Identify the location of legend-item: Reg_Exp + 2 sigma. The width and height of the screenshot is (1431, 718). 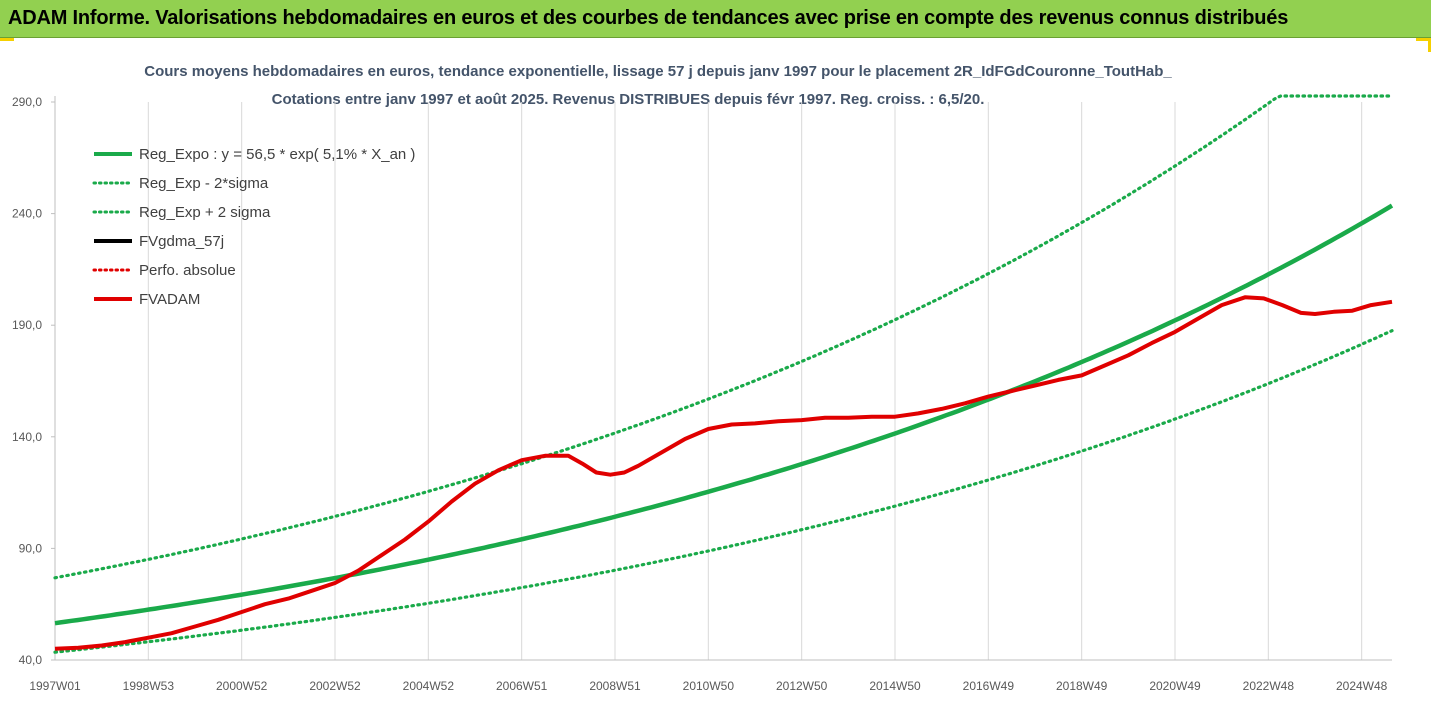
(181, 212).